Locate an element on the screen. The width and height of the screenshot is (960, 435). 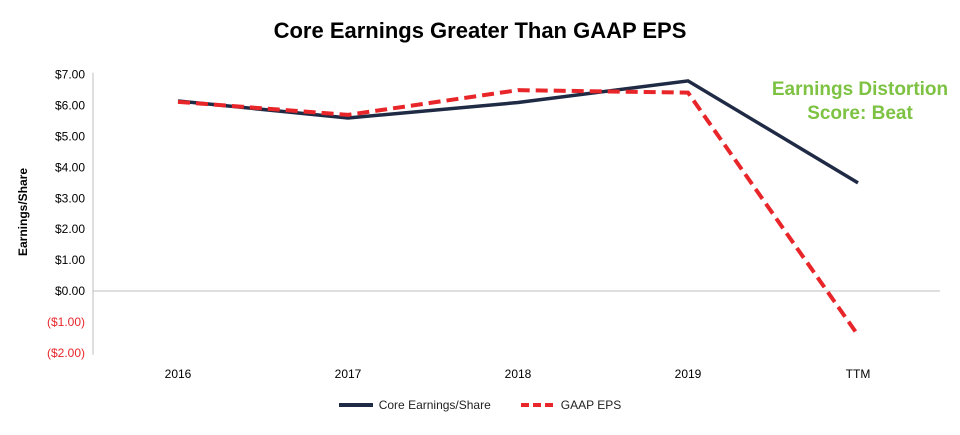
legend-label-gaap: GAAP EPS is located at coordinates (591, 405).